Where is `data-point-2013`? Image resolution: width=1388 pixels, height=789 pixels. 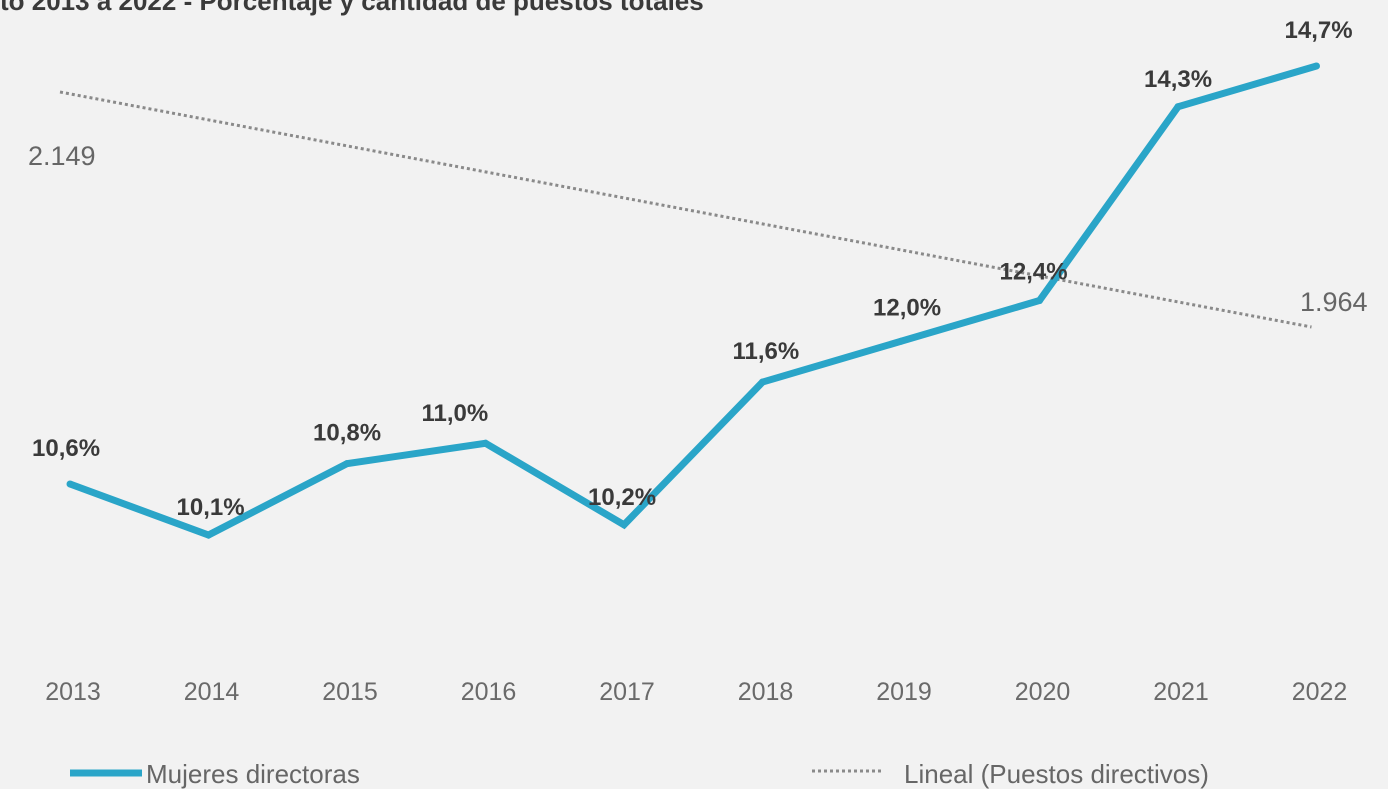 data-point-2013 is located at coordinates (70, 484).